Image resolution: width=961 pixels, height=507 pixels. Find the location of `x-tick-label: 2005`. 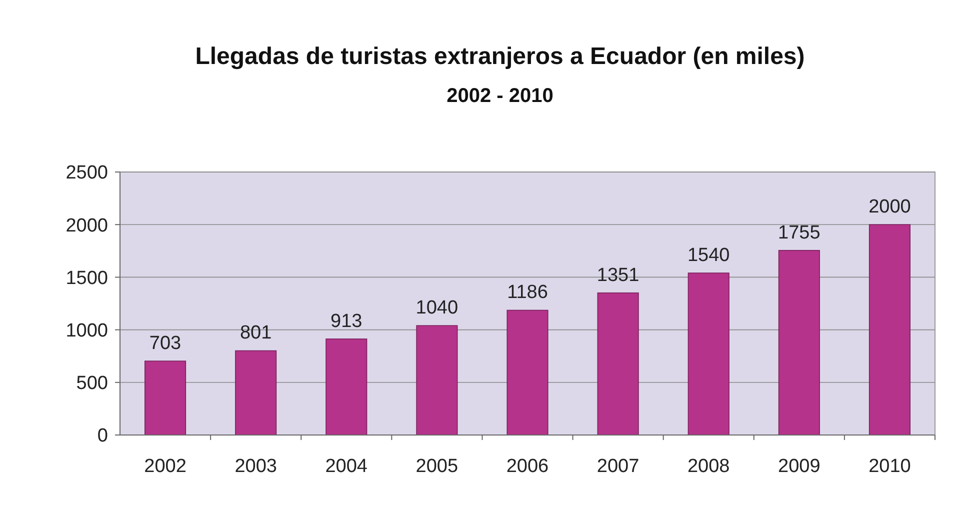

x-tick-label: 2005 is located at coordinates (437, 466).